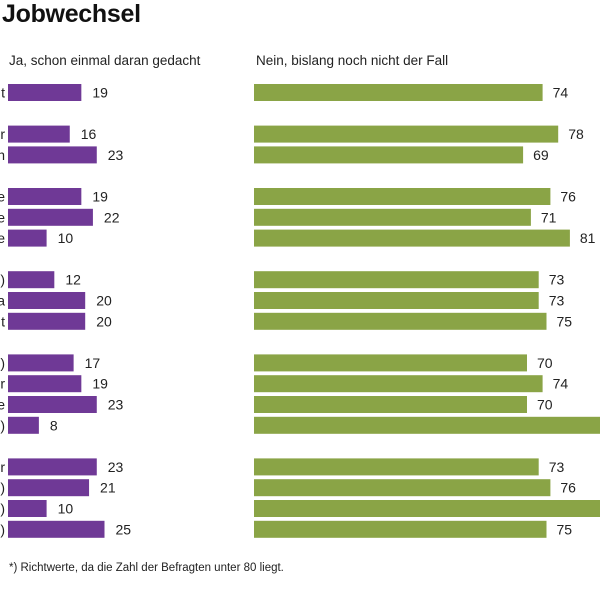 This screenshot has height=600, width=600. Describe the element at coordinates (352, 60) in the screenshot. I see `legend-no: Nein, bislang noch nicht der Fall` at that location.